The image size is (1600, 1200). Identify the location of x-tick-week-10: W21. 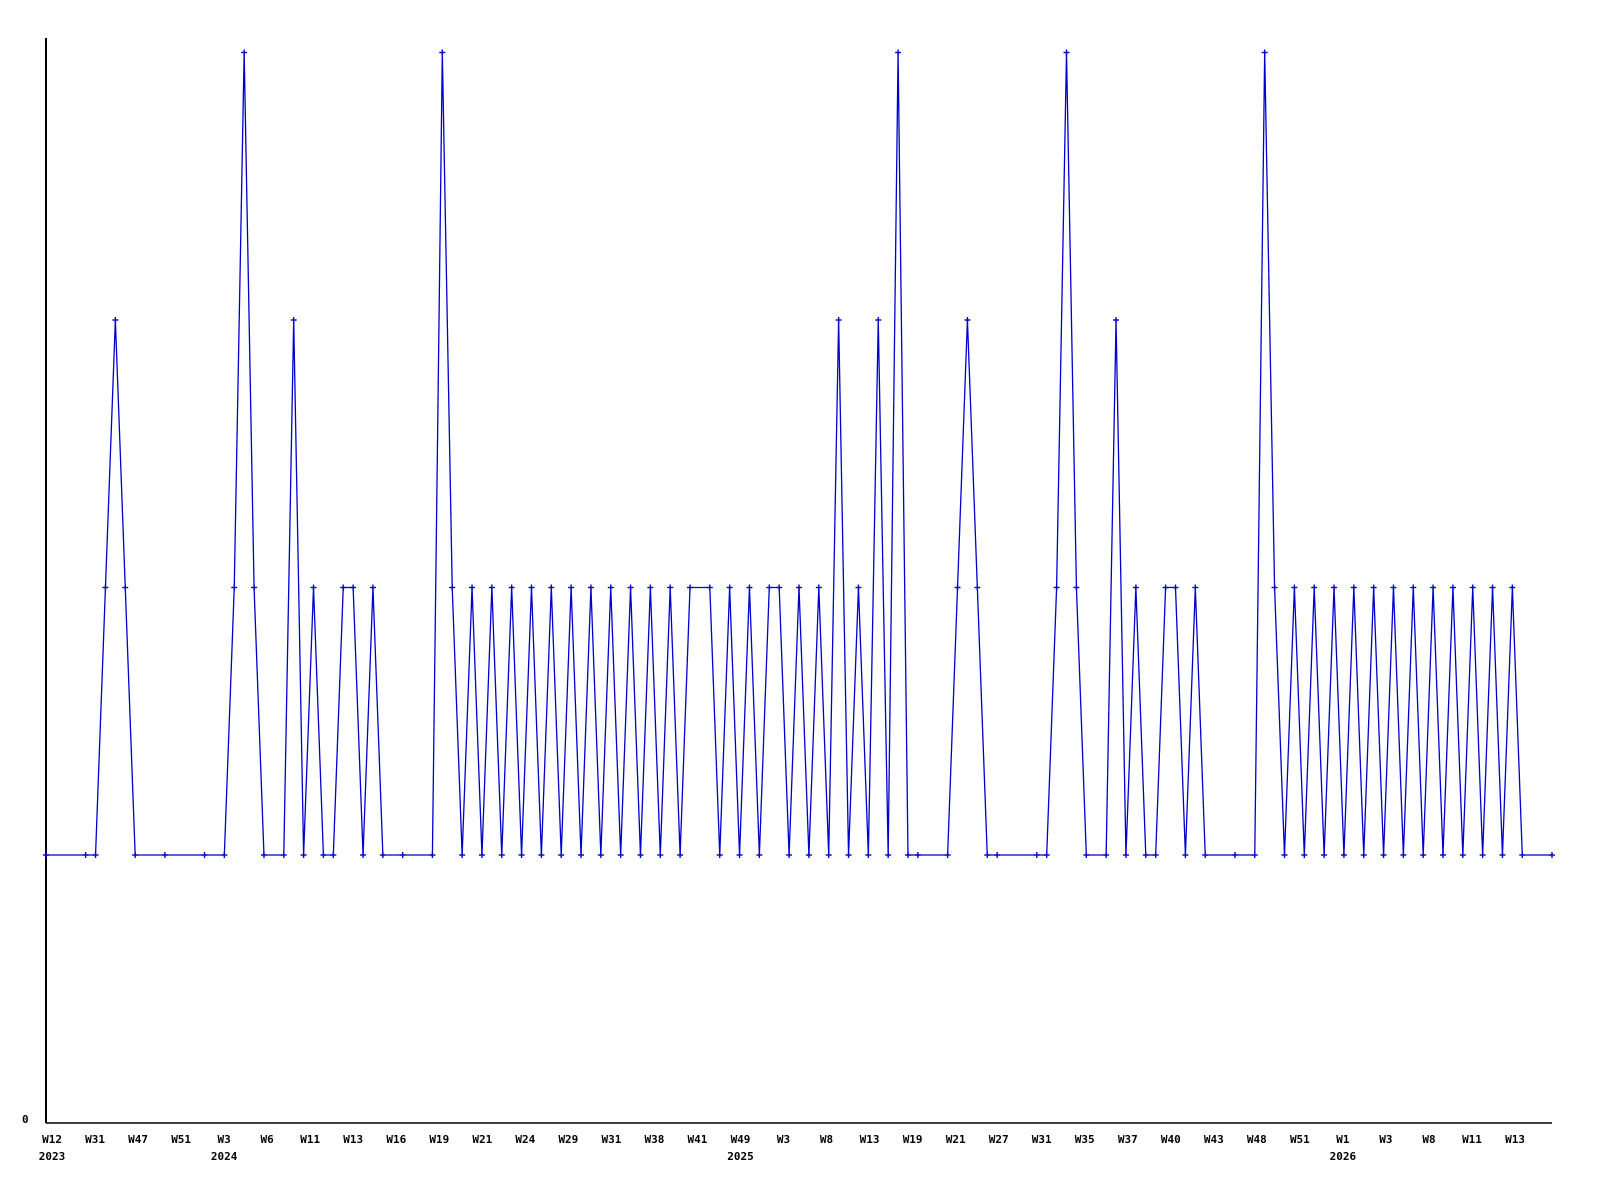
(482, 1139).